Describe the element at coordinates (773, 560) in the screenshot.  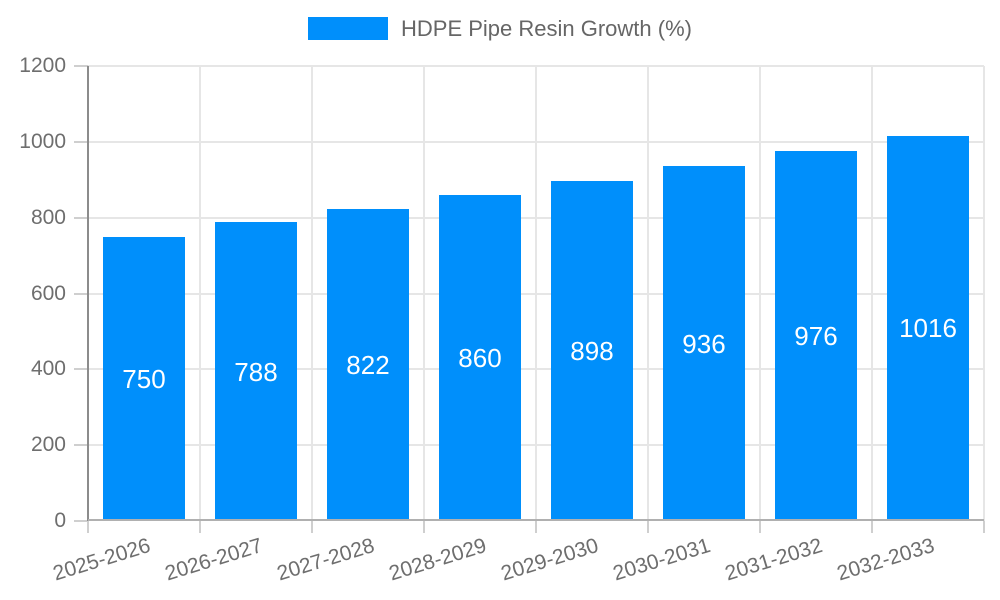
I see `x-axis-tick-label: 2031-2032` at that location.